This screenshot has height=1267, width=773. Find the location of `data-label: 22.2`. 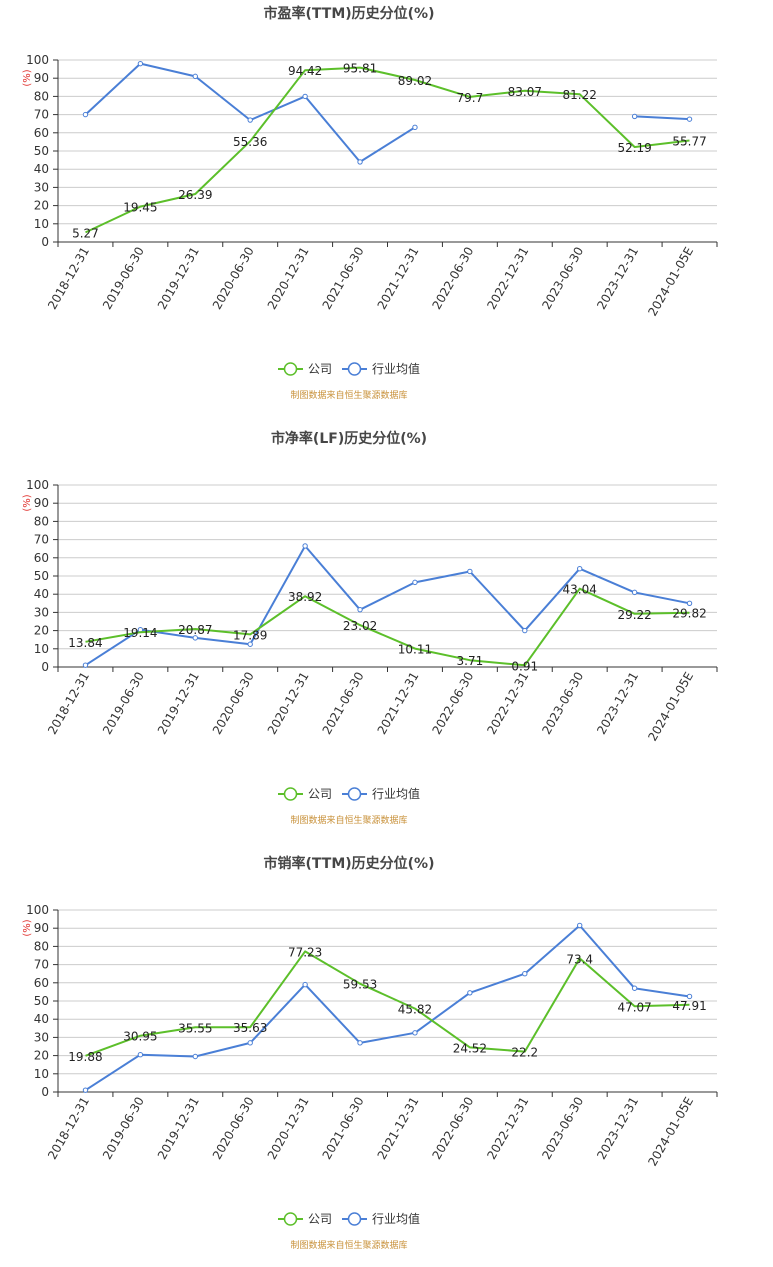

data-label: 22.2 is located at coordinates (524, 1053).